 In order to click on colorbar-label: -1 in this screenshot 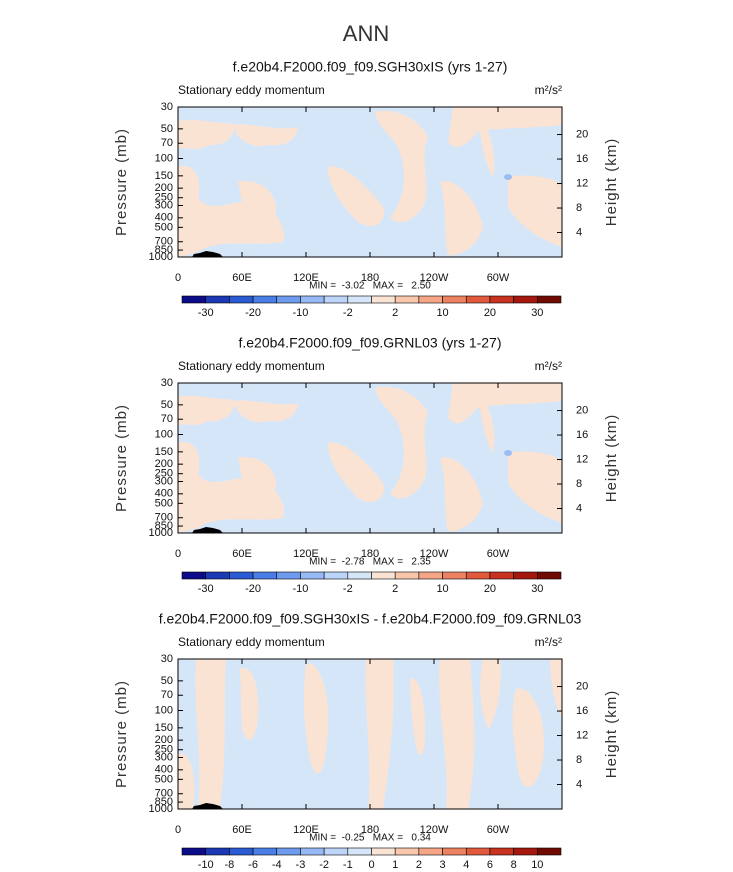, I will do `click(348, 865)`.